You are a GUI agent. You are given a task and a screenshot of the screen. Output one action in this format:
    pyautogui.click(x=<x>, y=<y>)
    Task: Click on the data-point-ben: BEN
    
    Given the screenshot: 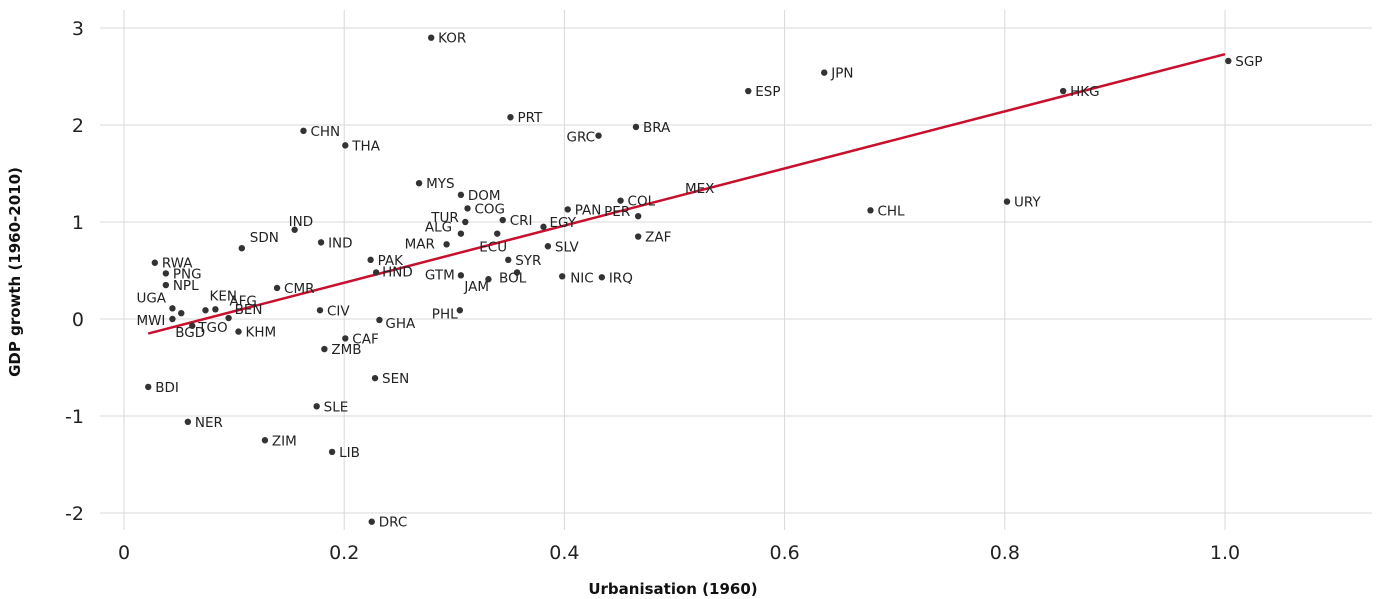 What is the action you would take?
    pyautogui.click(x=244, y=312)
    